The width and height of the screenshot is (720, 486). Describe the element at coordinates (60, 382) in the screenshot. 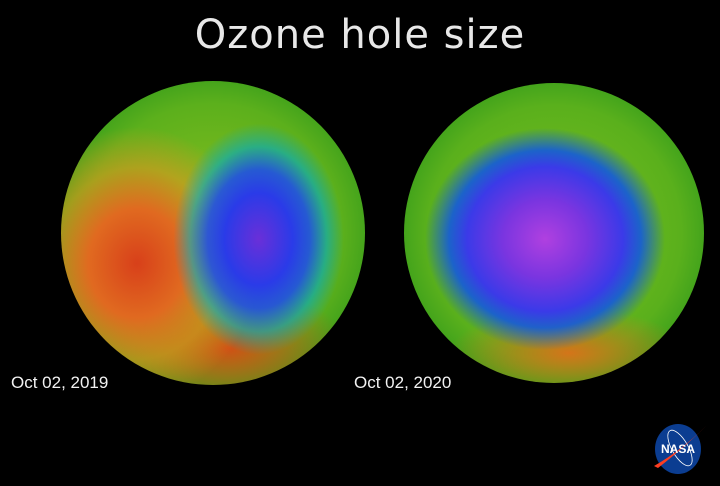

I see `date-label-2019: Oct 02, 2019` at that location.